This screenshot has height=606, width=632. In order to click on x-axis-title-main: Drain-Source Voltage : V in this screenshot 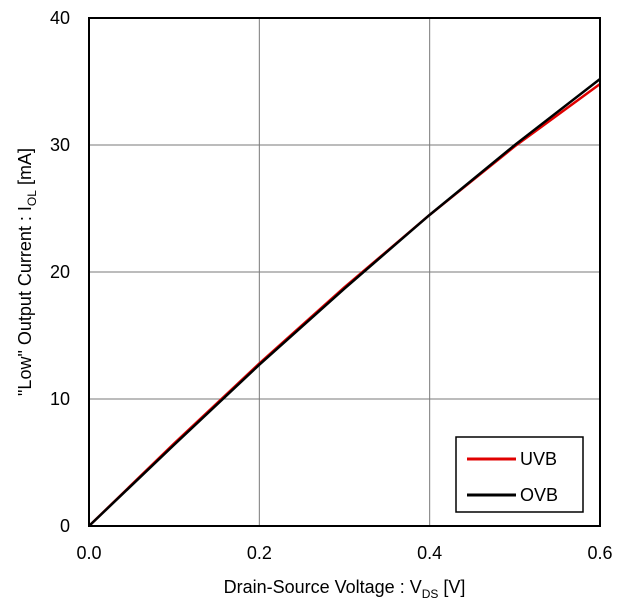, I will do `click(323, 587)`.